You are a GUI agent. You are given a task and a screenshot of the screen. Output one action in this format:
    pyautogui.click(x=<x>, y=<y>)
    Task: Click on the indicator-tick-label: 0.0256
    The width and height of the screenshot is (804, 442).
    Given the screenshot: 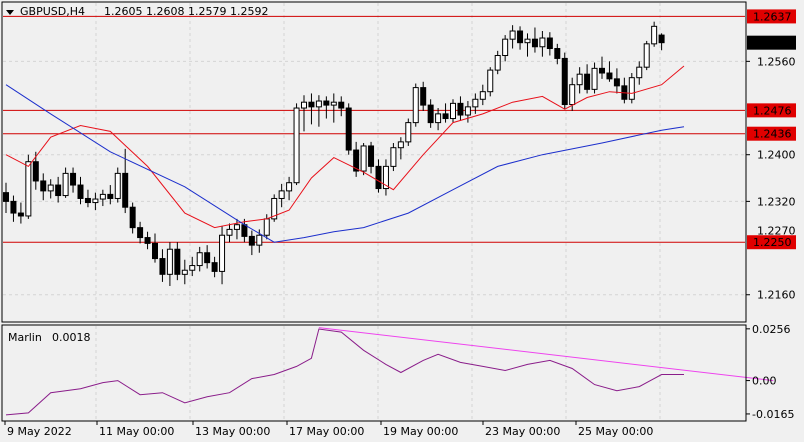 What is the action you would take?
    pyautogui.click(x=771, y=329)
    